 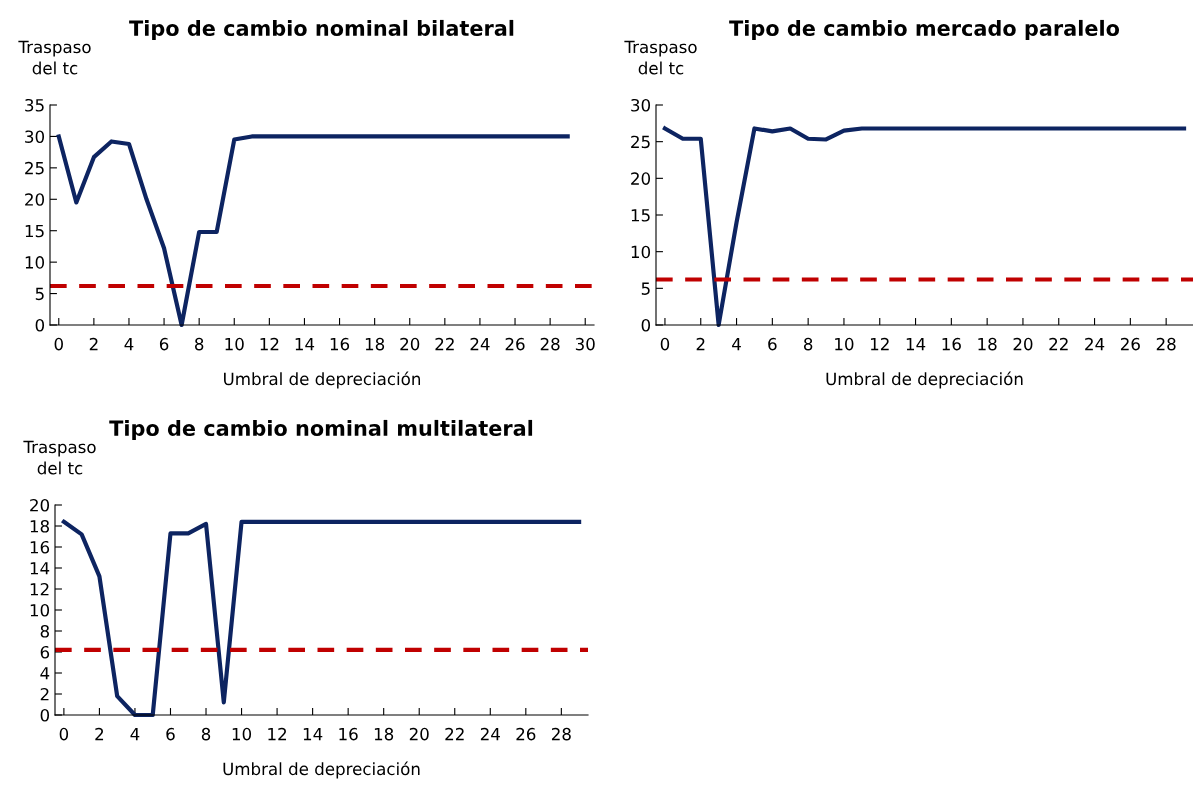 What do you see at coordinates (44, 694) in the screenshot?
I see `y-tick-label: 2` at bounding box center [44, 694].